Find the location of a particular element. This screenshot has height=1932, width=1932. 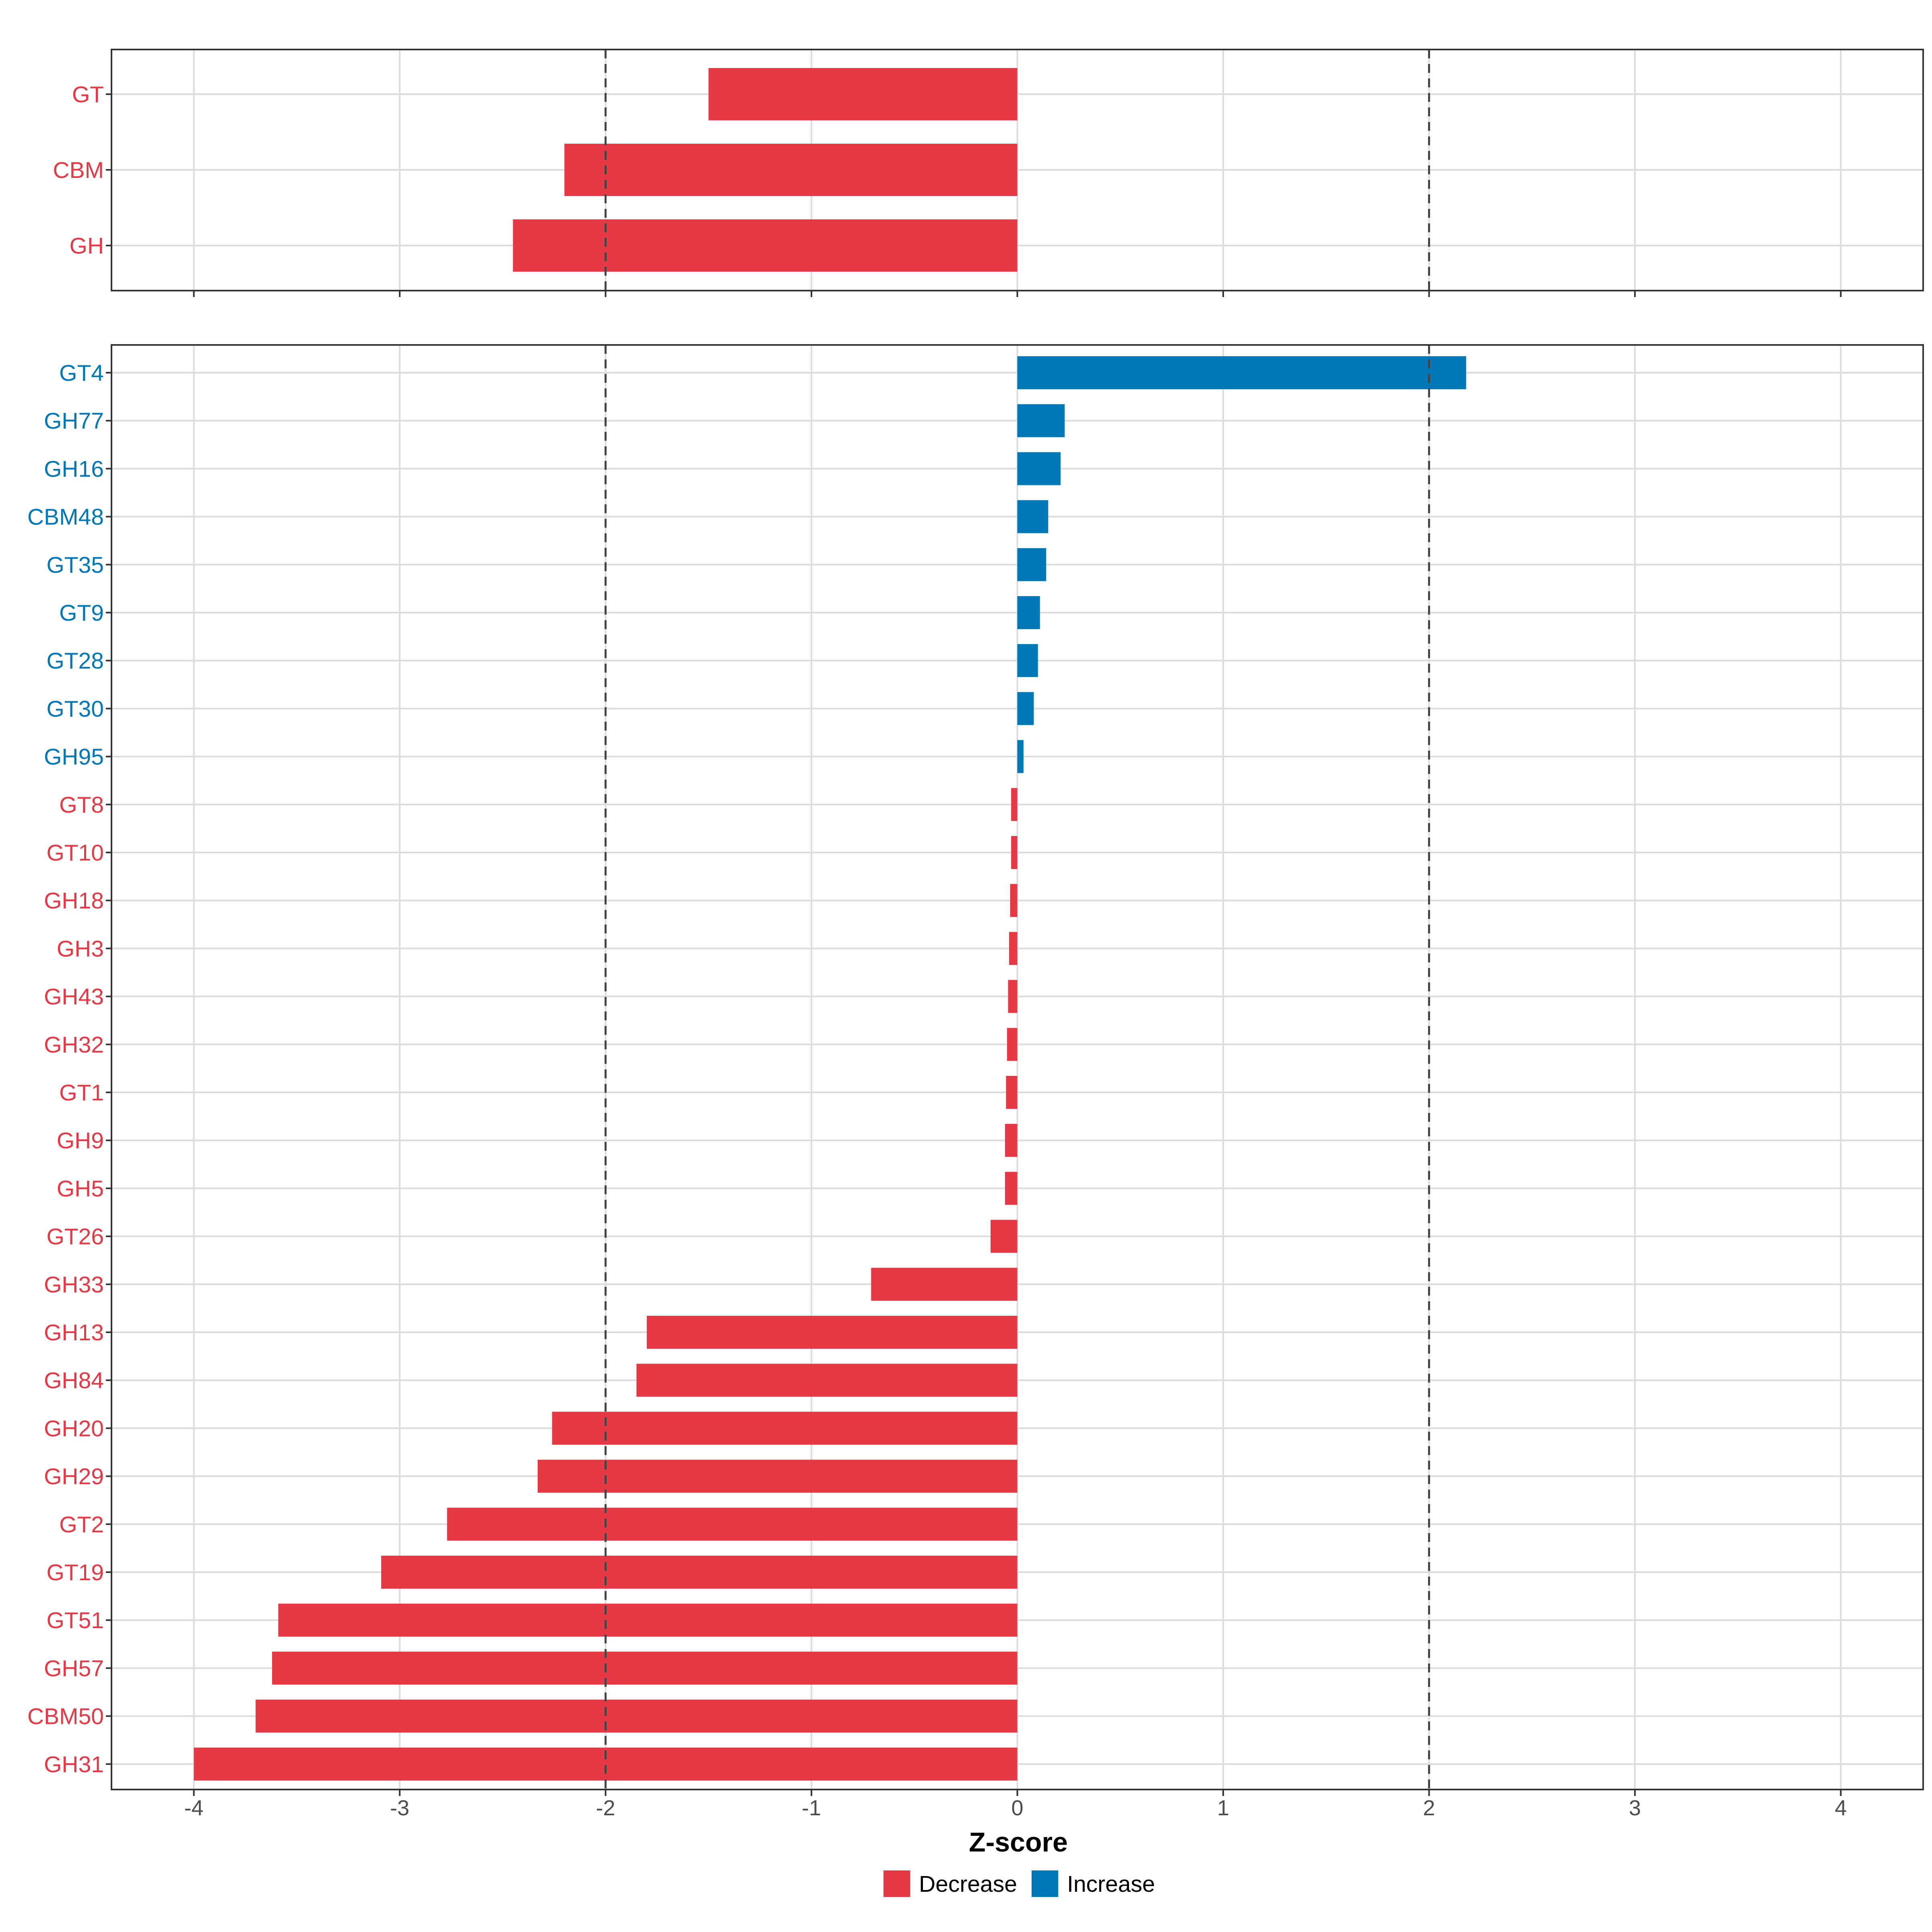

bar-gh16 is located at coordinates (1039, 468).